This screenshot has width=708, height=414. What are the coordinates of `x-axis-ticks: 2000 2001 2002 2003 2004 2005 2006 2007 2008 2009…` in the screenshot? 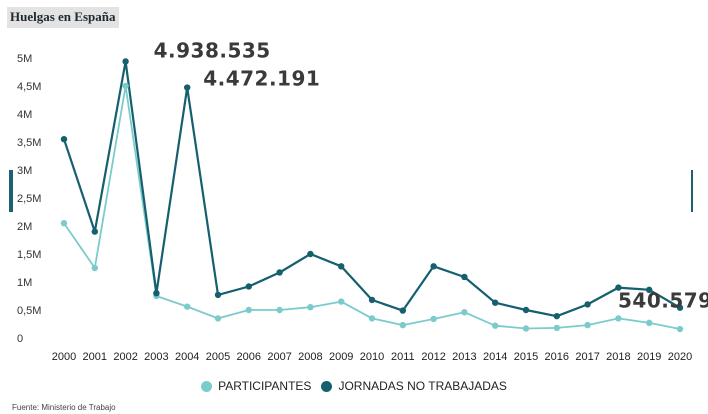 It's located at (372, 357).